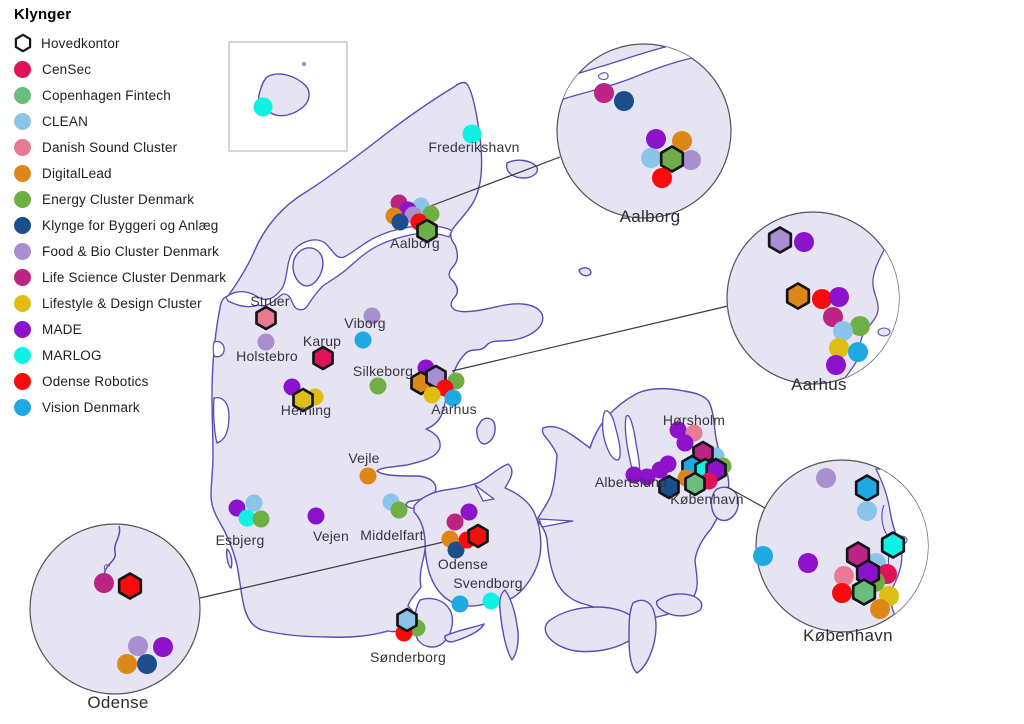 The width and height of the screenshot is (1024, 724). Describe the element at coordinates (780, 240) in the screenshot. I see `marker-foodbio-hq` at that location.